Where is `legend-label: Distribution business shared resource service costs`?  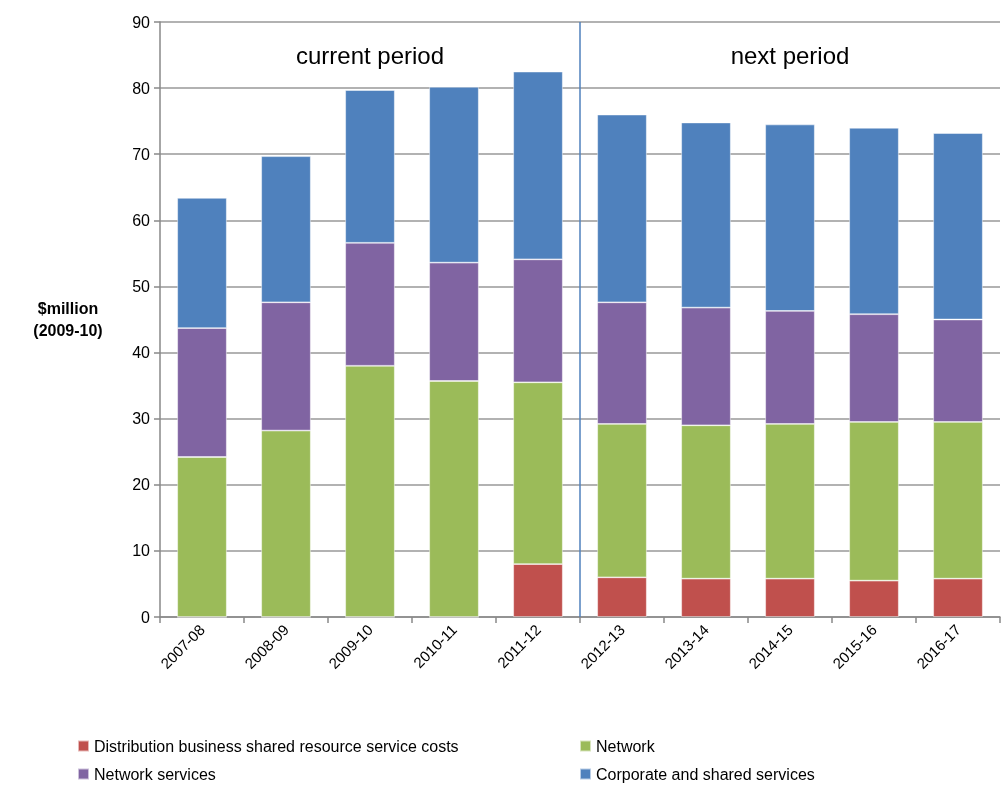 legend-label: Distribution business shared resource service costs is located at coordinates (276, 746).